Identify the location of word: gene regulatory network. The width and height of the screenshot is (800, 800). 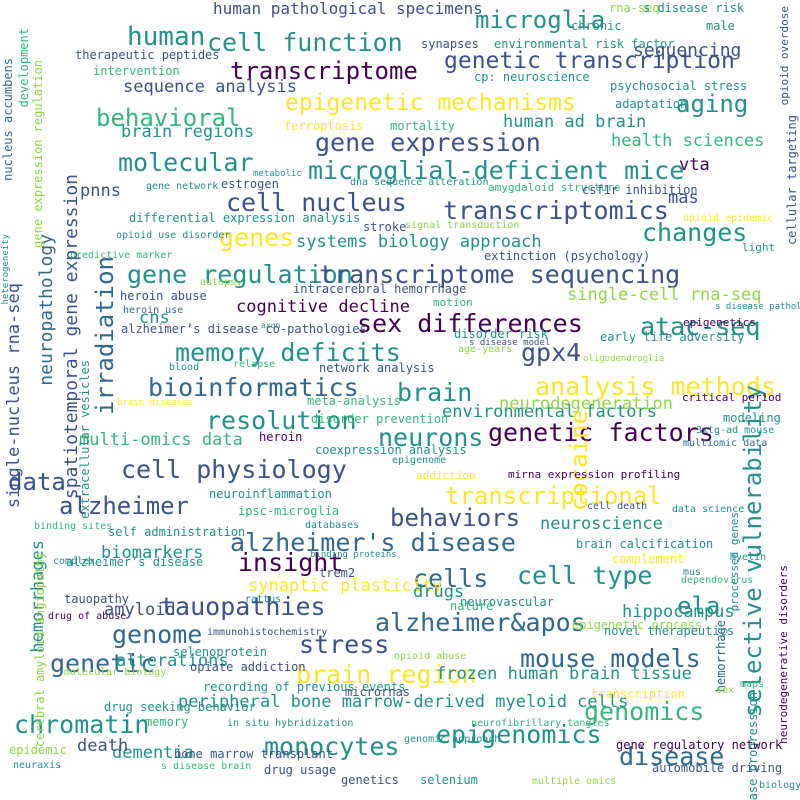
(699, 745).